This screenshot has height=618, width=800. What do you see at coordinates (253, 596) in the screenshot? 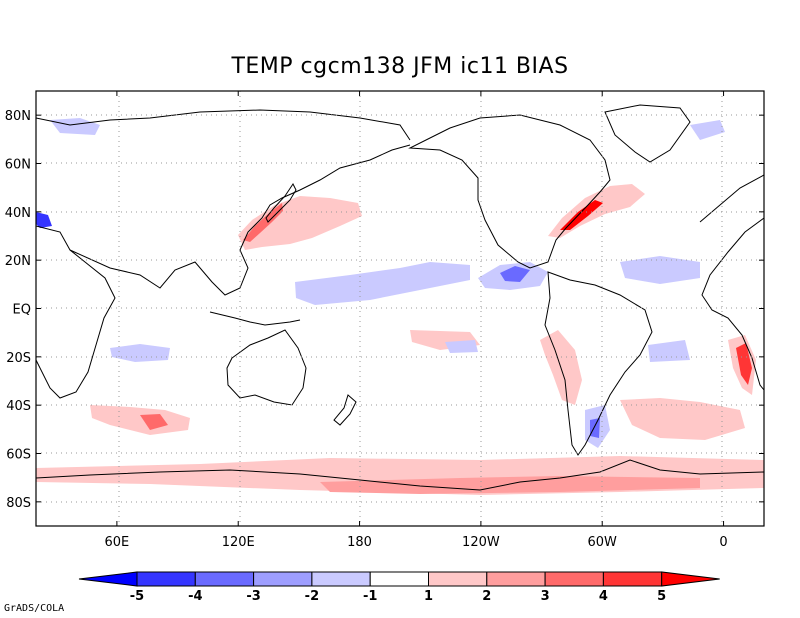
I see `colorbar-label: -3` at bounding box center [253, 596].